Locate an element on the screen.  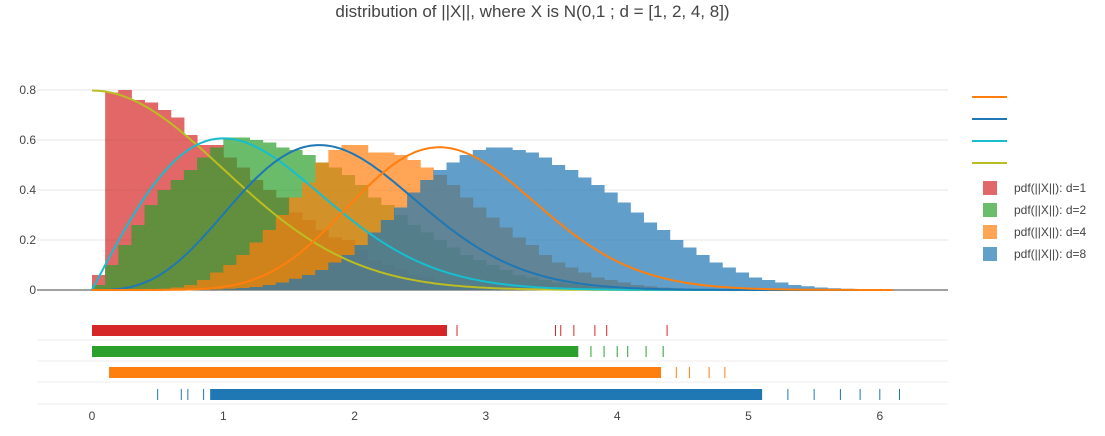
legend-label: pdf(||X||): d=2 is located at coordinates (1050, 210).